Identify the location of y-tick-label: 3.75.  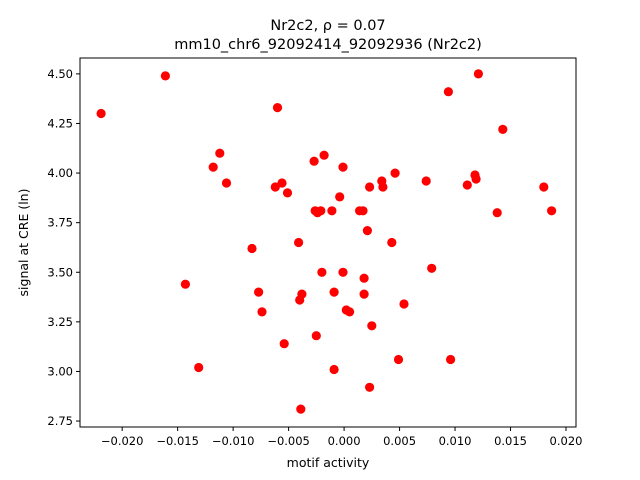
(60, 223).